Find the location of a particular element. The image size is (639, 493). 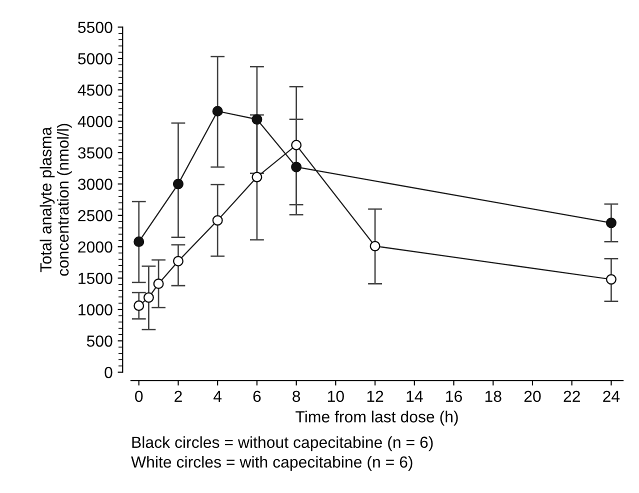

text: White circles = with capecitabine (n = 6) is located at coordinates (271, 463).